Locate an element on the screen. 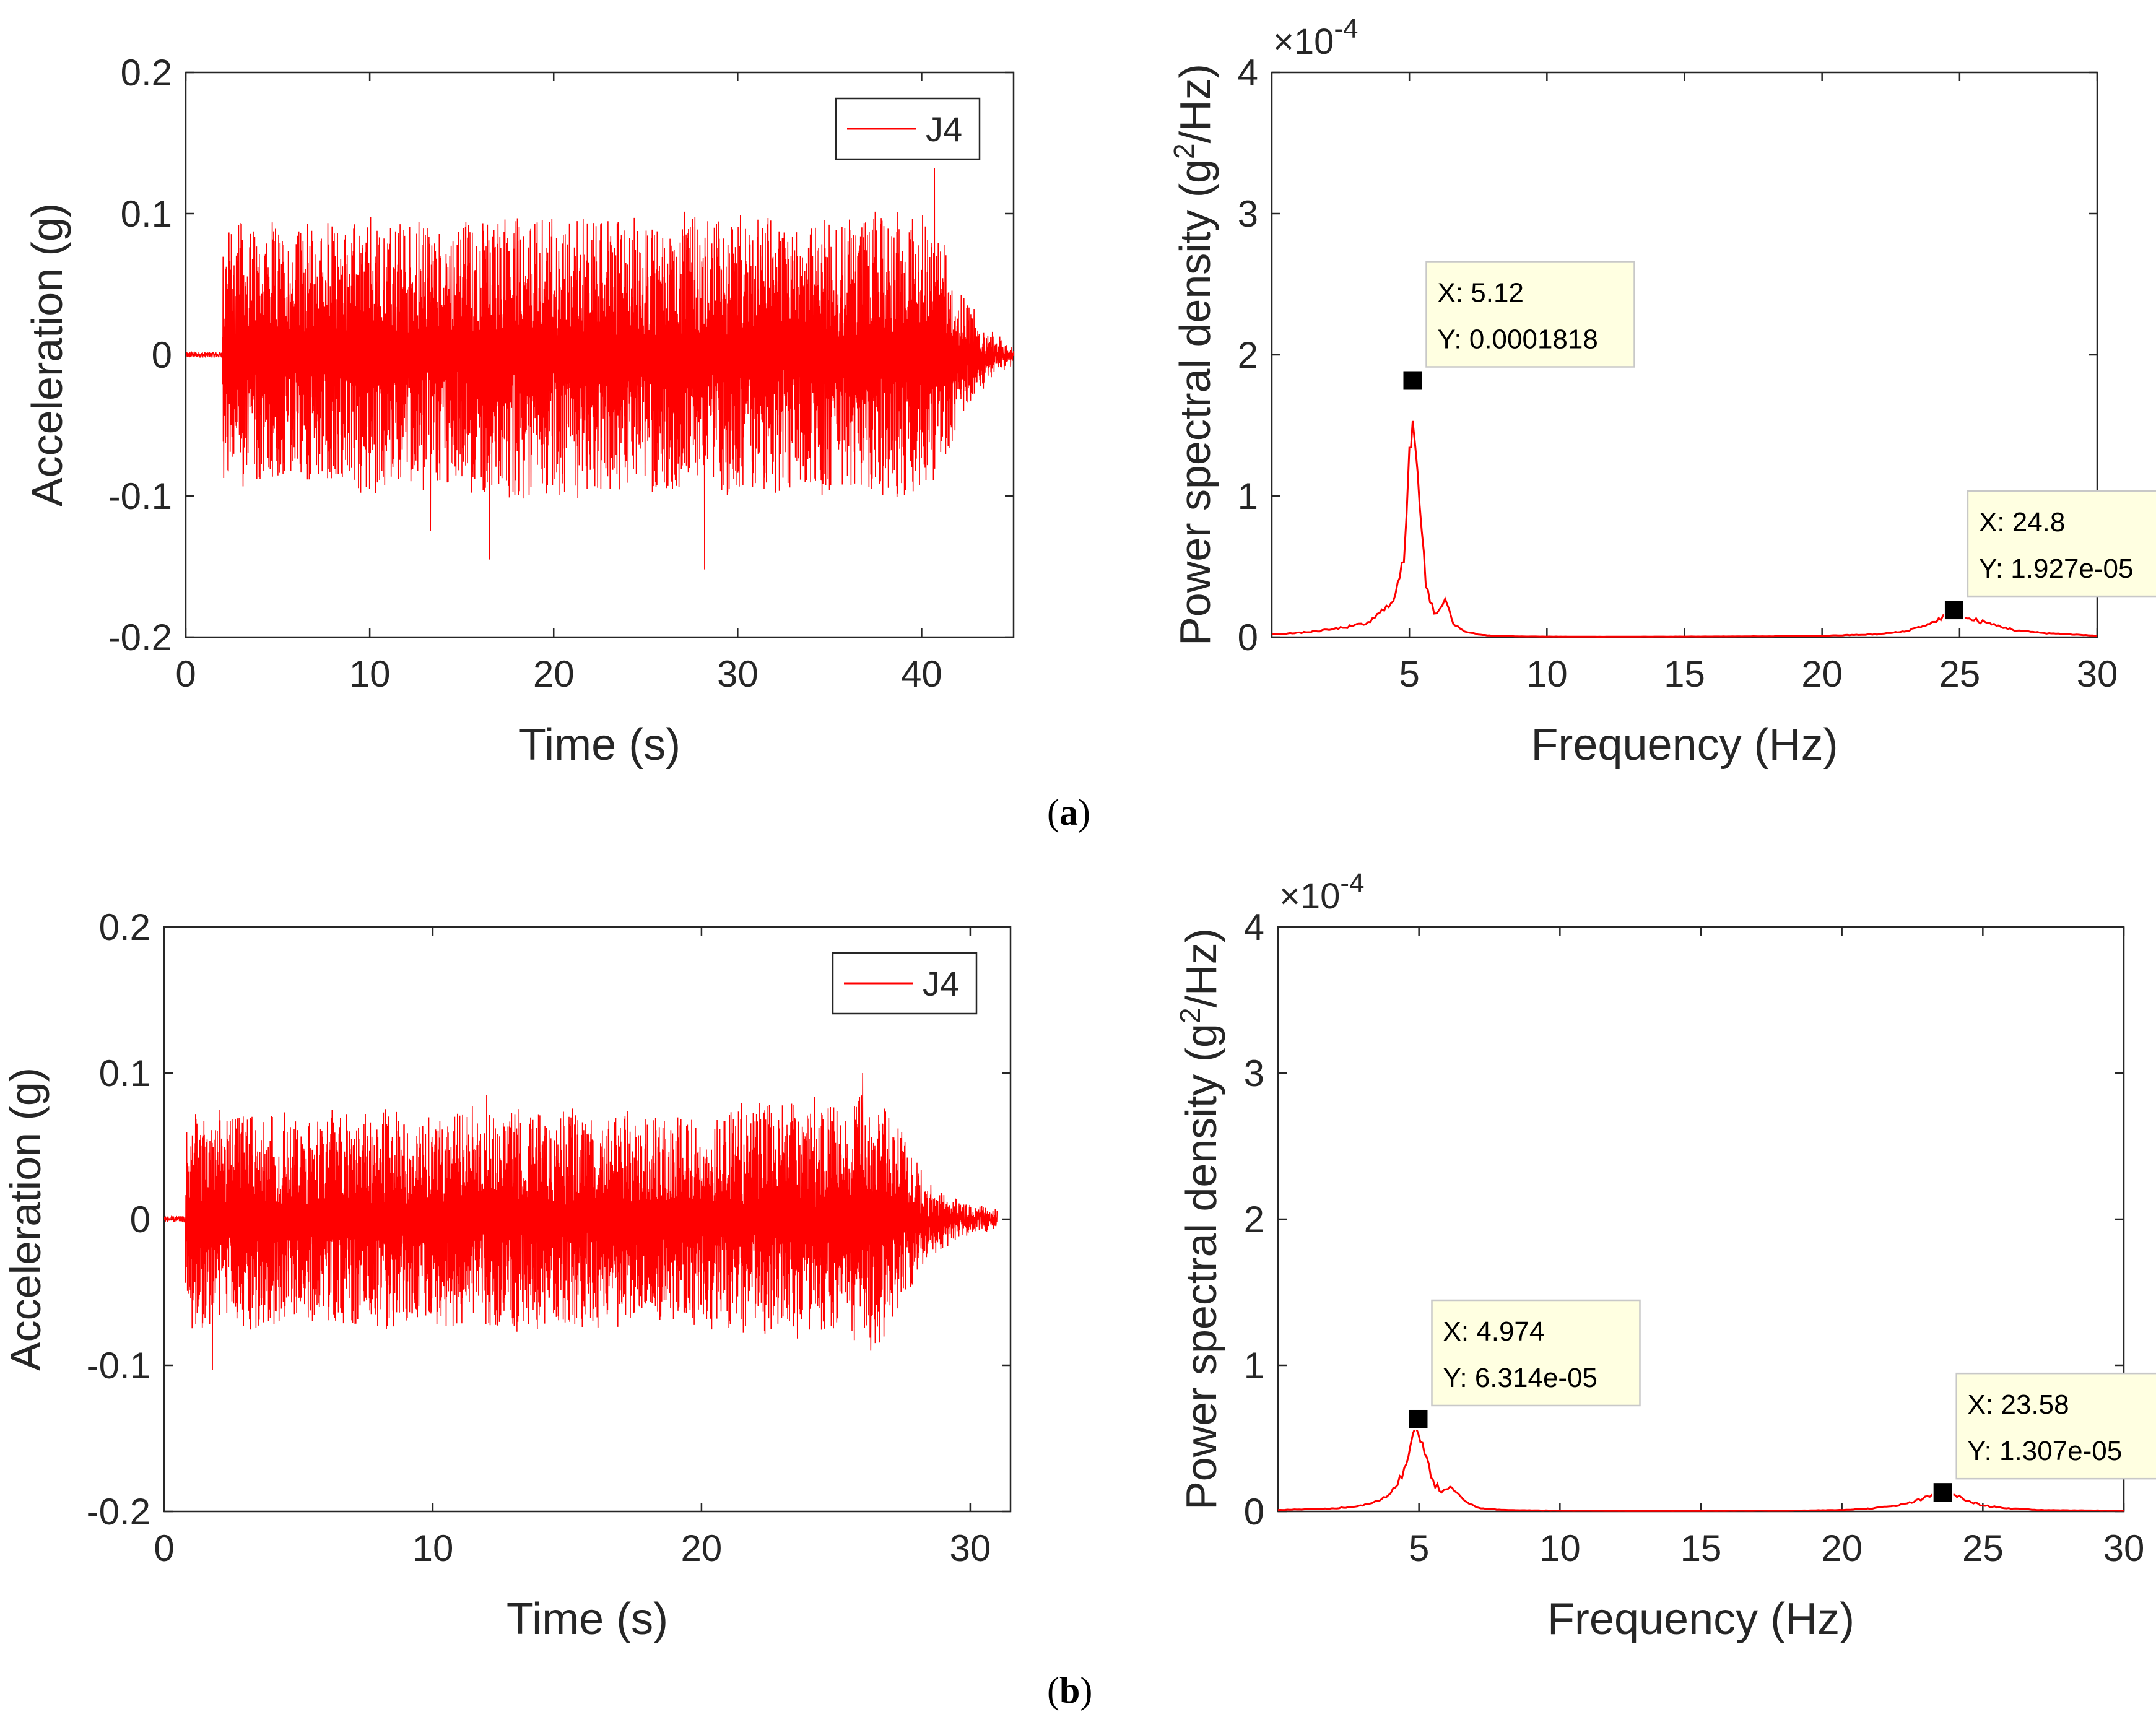 This screenshot has width=2156, height=1717. datatip-x-text: X: 5.12 is located at coordinates (1480, 292).